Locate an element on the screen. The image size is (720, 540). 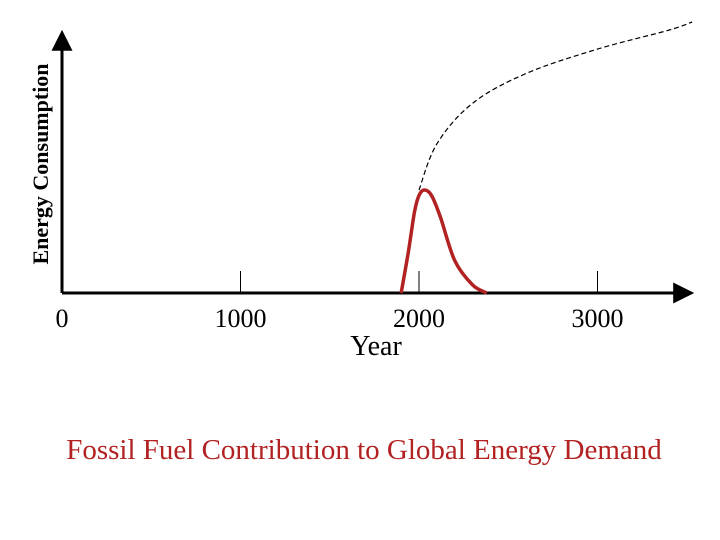
series-fossil-fuel-line is located at coordinates (443, 241).